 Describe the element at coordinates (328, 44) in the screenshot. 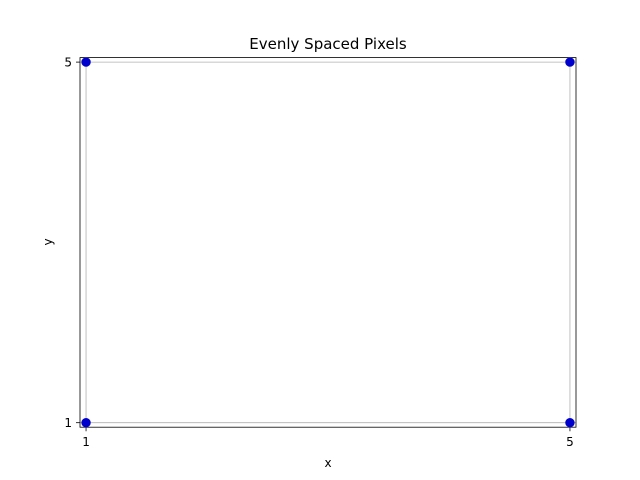

I see `chart-title: Evenly Spaced Pixels` at that location.